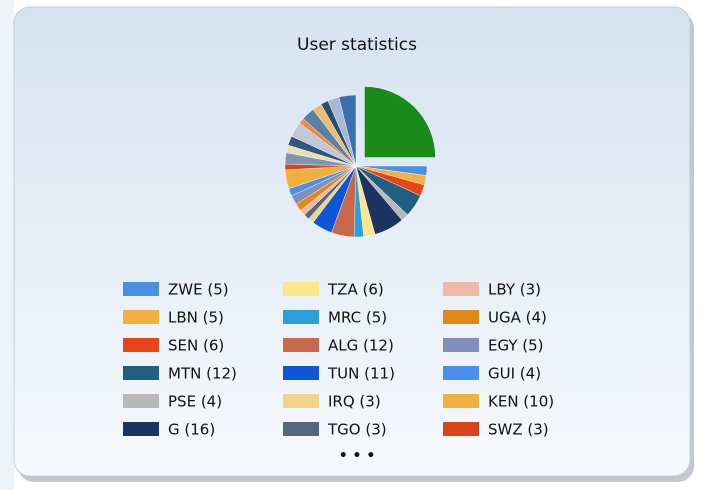 The image size is (704, 494). I want to click on legend-label: TGO (3), so click(357, 430).